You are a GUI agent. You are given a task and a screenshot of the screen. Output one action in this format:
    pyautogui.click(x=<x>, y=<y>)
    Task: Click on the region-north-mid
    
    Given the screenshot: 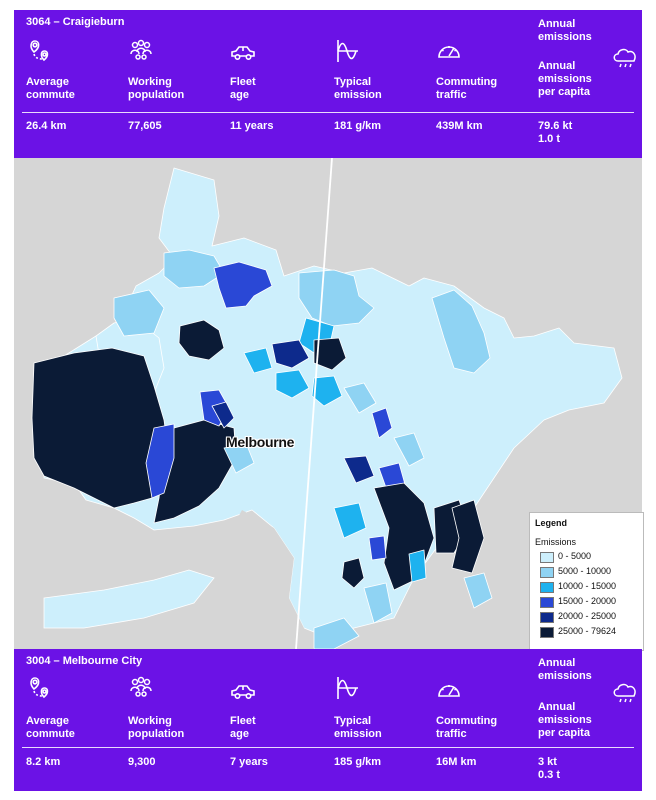 What is the action you would take?
    pyautogui.click(x=194, y=269)
    